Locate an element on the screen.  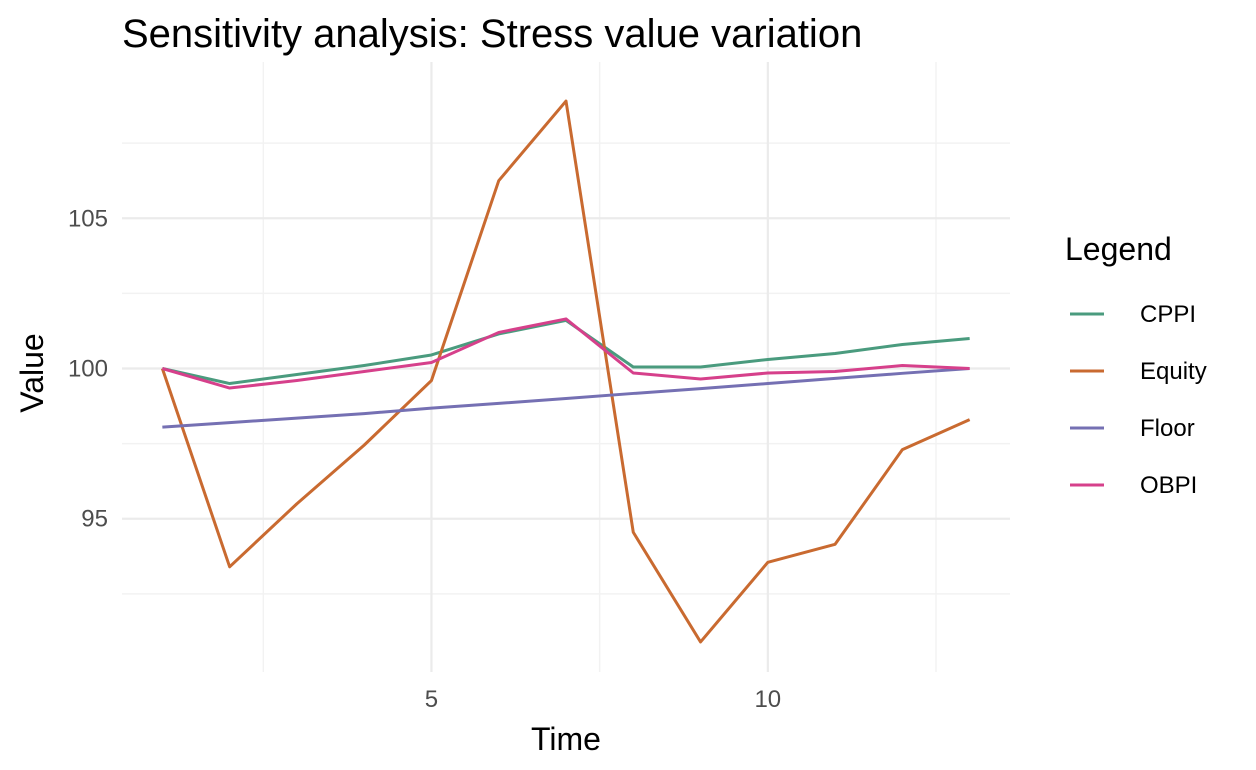
legend-label-equity: Equity is located at coordinates (1173, 371).